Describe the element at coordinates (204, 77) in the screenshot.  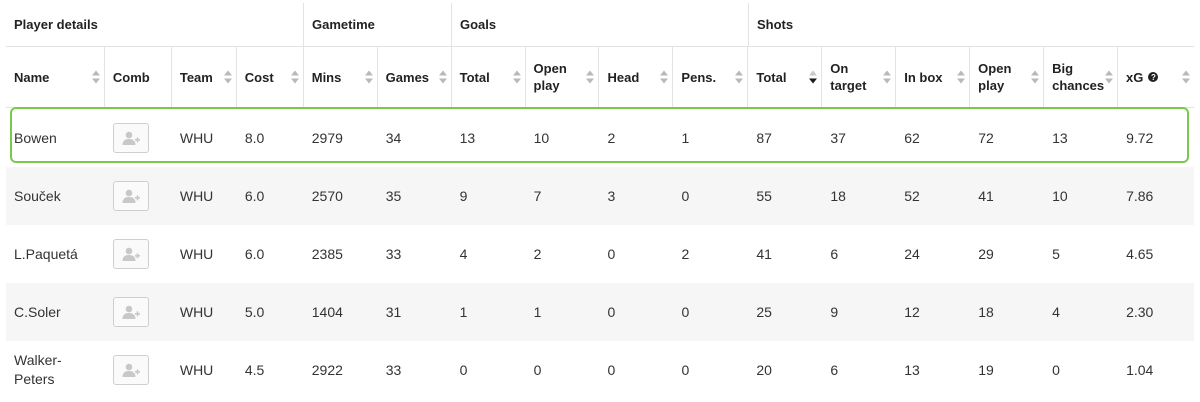
I see `col-header-team: Team` at that location.